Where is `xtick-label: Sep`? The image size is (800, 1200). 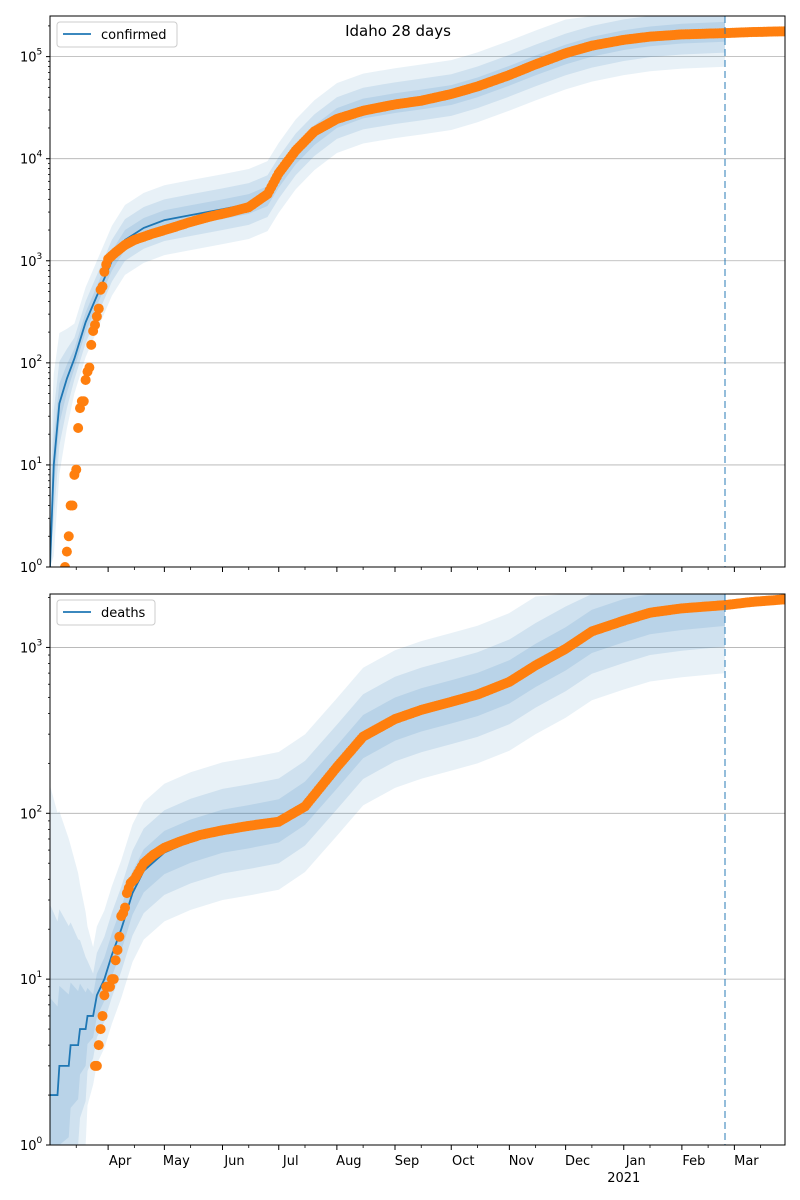 xtick-label: Sep is located at coordinates (407, 1161).